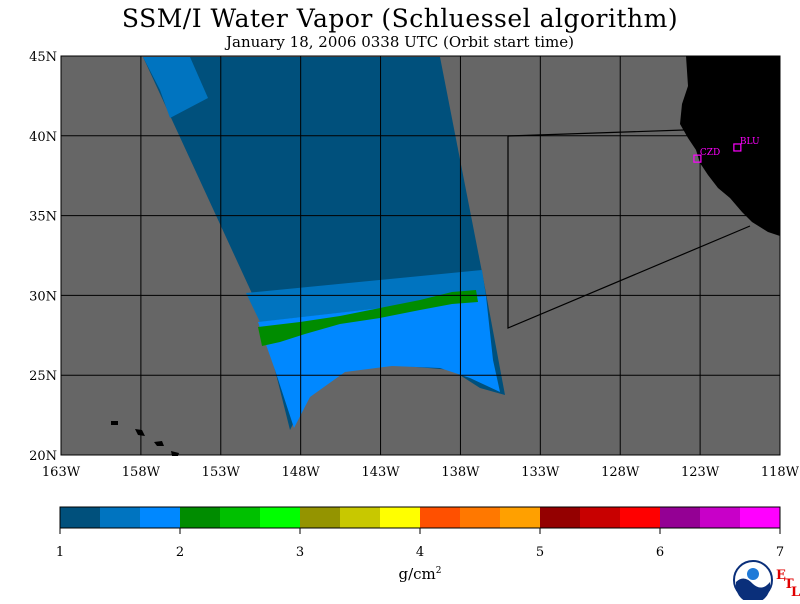  Describe the element at coordinates (221, 472) in the screenshot. I see `longitude-label: 153W` at that location.